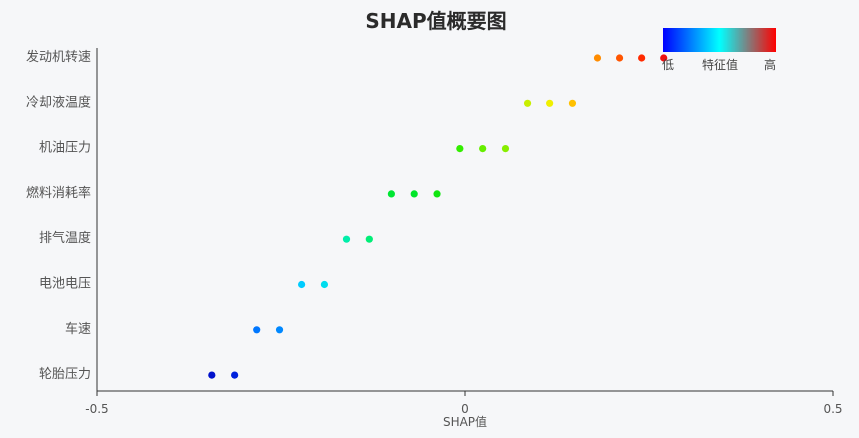 The height and width of the screenshot is (438, 859). What do you see at coordinates (832, 409) in the screenshot?
I see `x-tick-label: 0.5` at bounding box center [832, 409].